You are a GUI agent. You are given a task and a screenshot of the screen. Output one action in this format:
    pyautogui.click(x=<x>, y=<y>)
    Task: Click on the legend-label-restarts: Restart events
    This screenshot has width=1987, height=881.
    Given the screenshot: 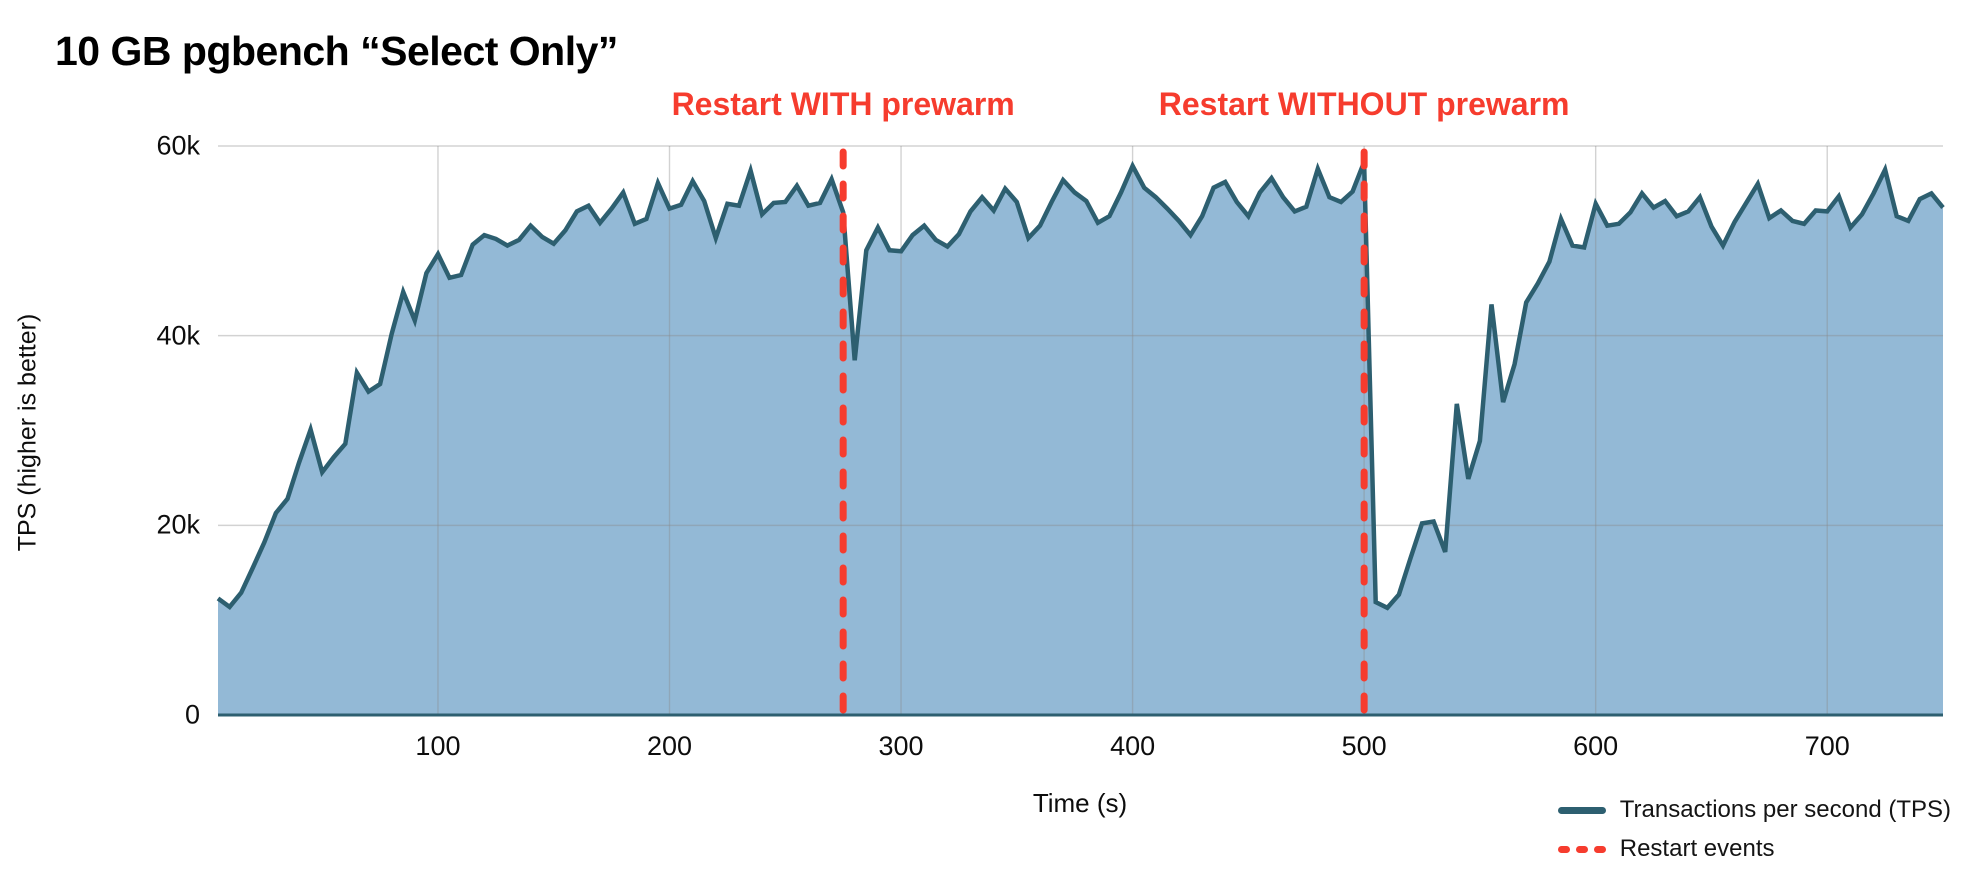 What is the action you would take?
    pyautogui.click(x=1697, y=848)
    